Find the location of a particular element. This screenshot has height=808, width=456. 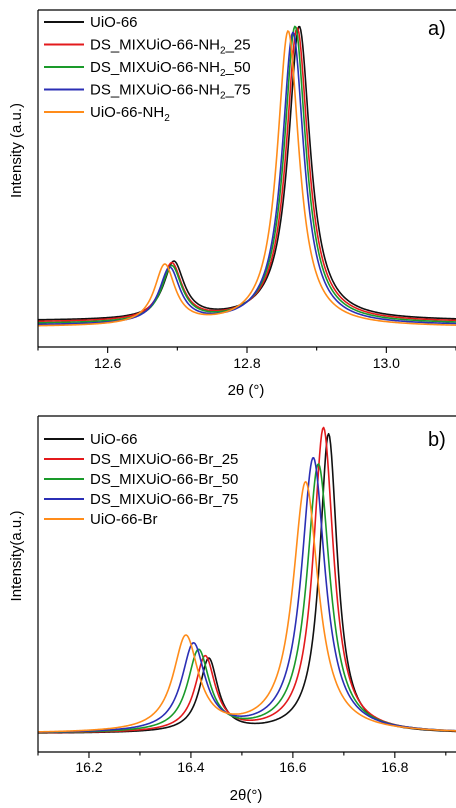

x-tick-label: 16.2 is located at coordinates (88, 767).